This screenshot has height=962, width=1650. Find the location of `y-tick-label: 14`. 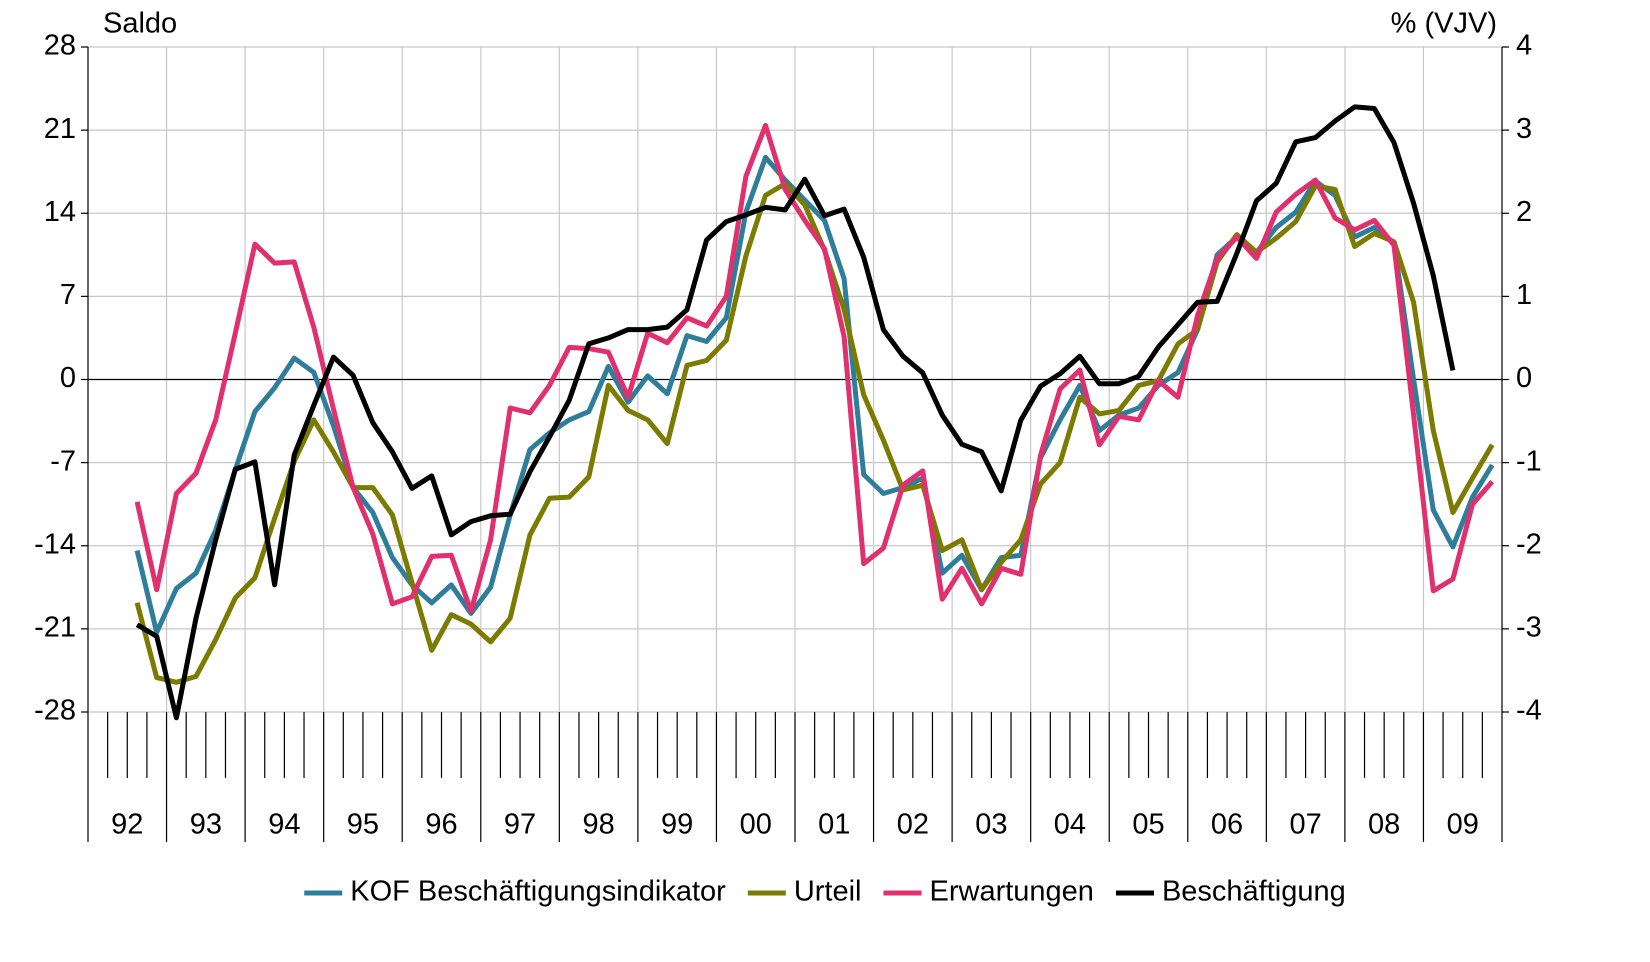

y-tick-label: 14 is located at coordinates (60, 212).